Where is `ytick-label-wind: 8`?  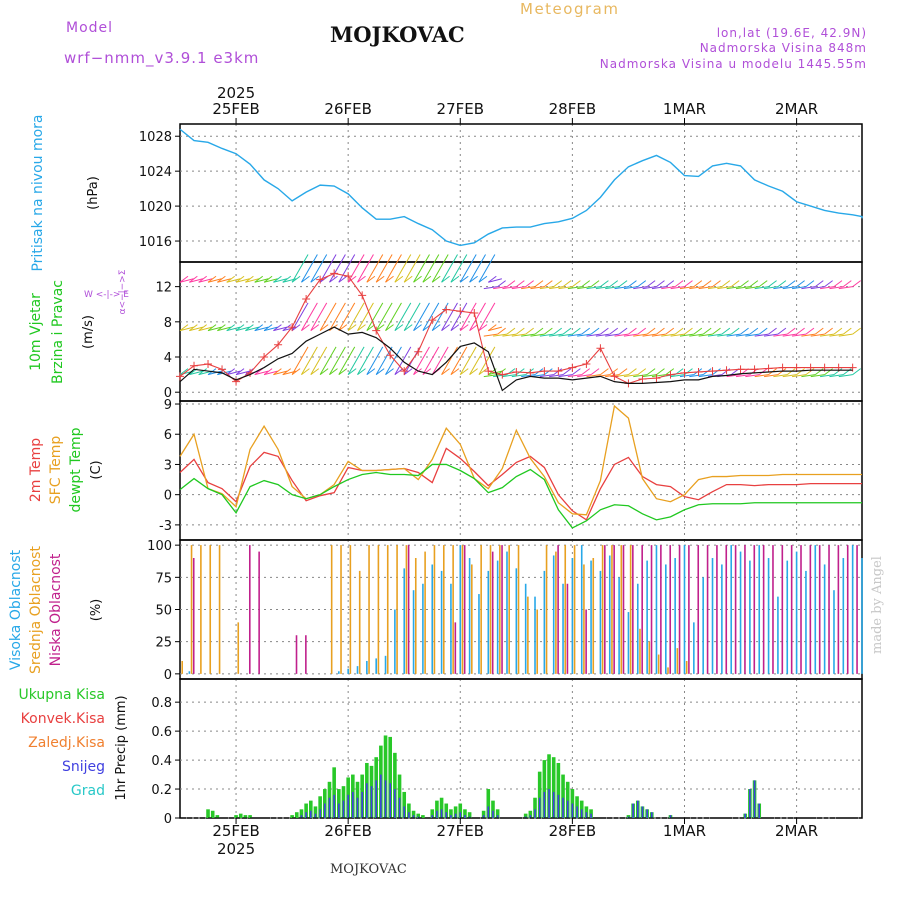
ytick-label-wind: 8 is located at coordinates (168, 323).